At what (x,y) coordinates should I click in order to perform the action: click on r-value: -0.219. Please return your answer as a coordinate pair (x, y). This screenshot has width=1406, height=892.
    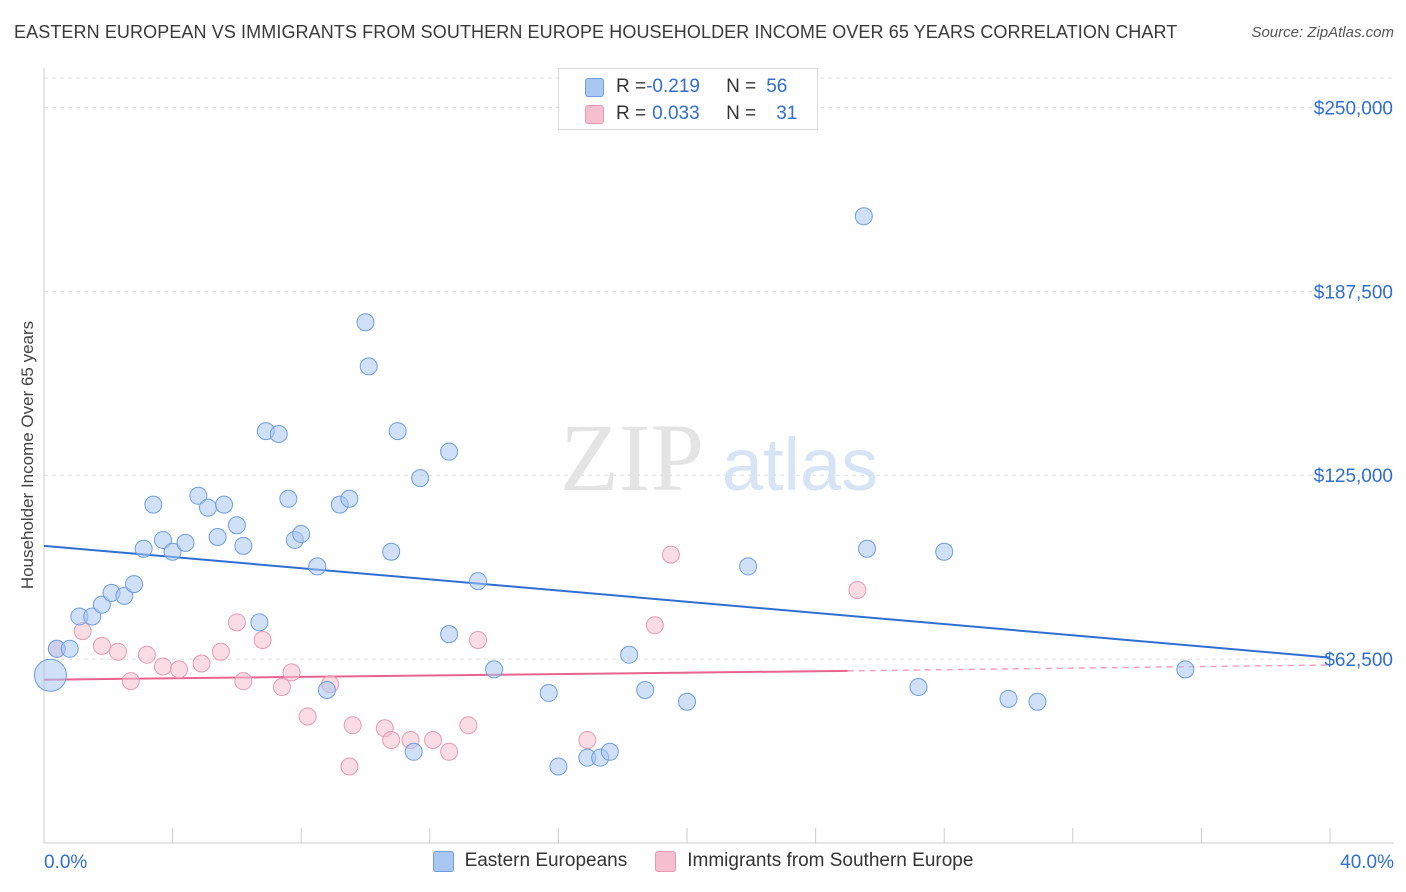
    Looking at the image, I should click on (673, 86).